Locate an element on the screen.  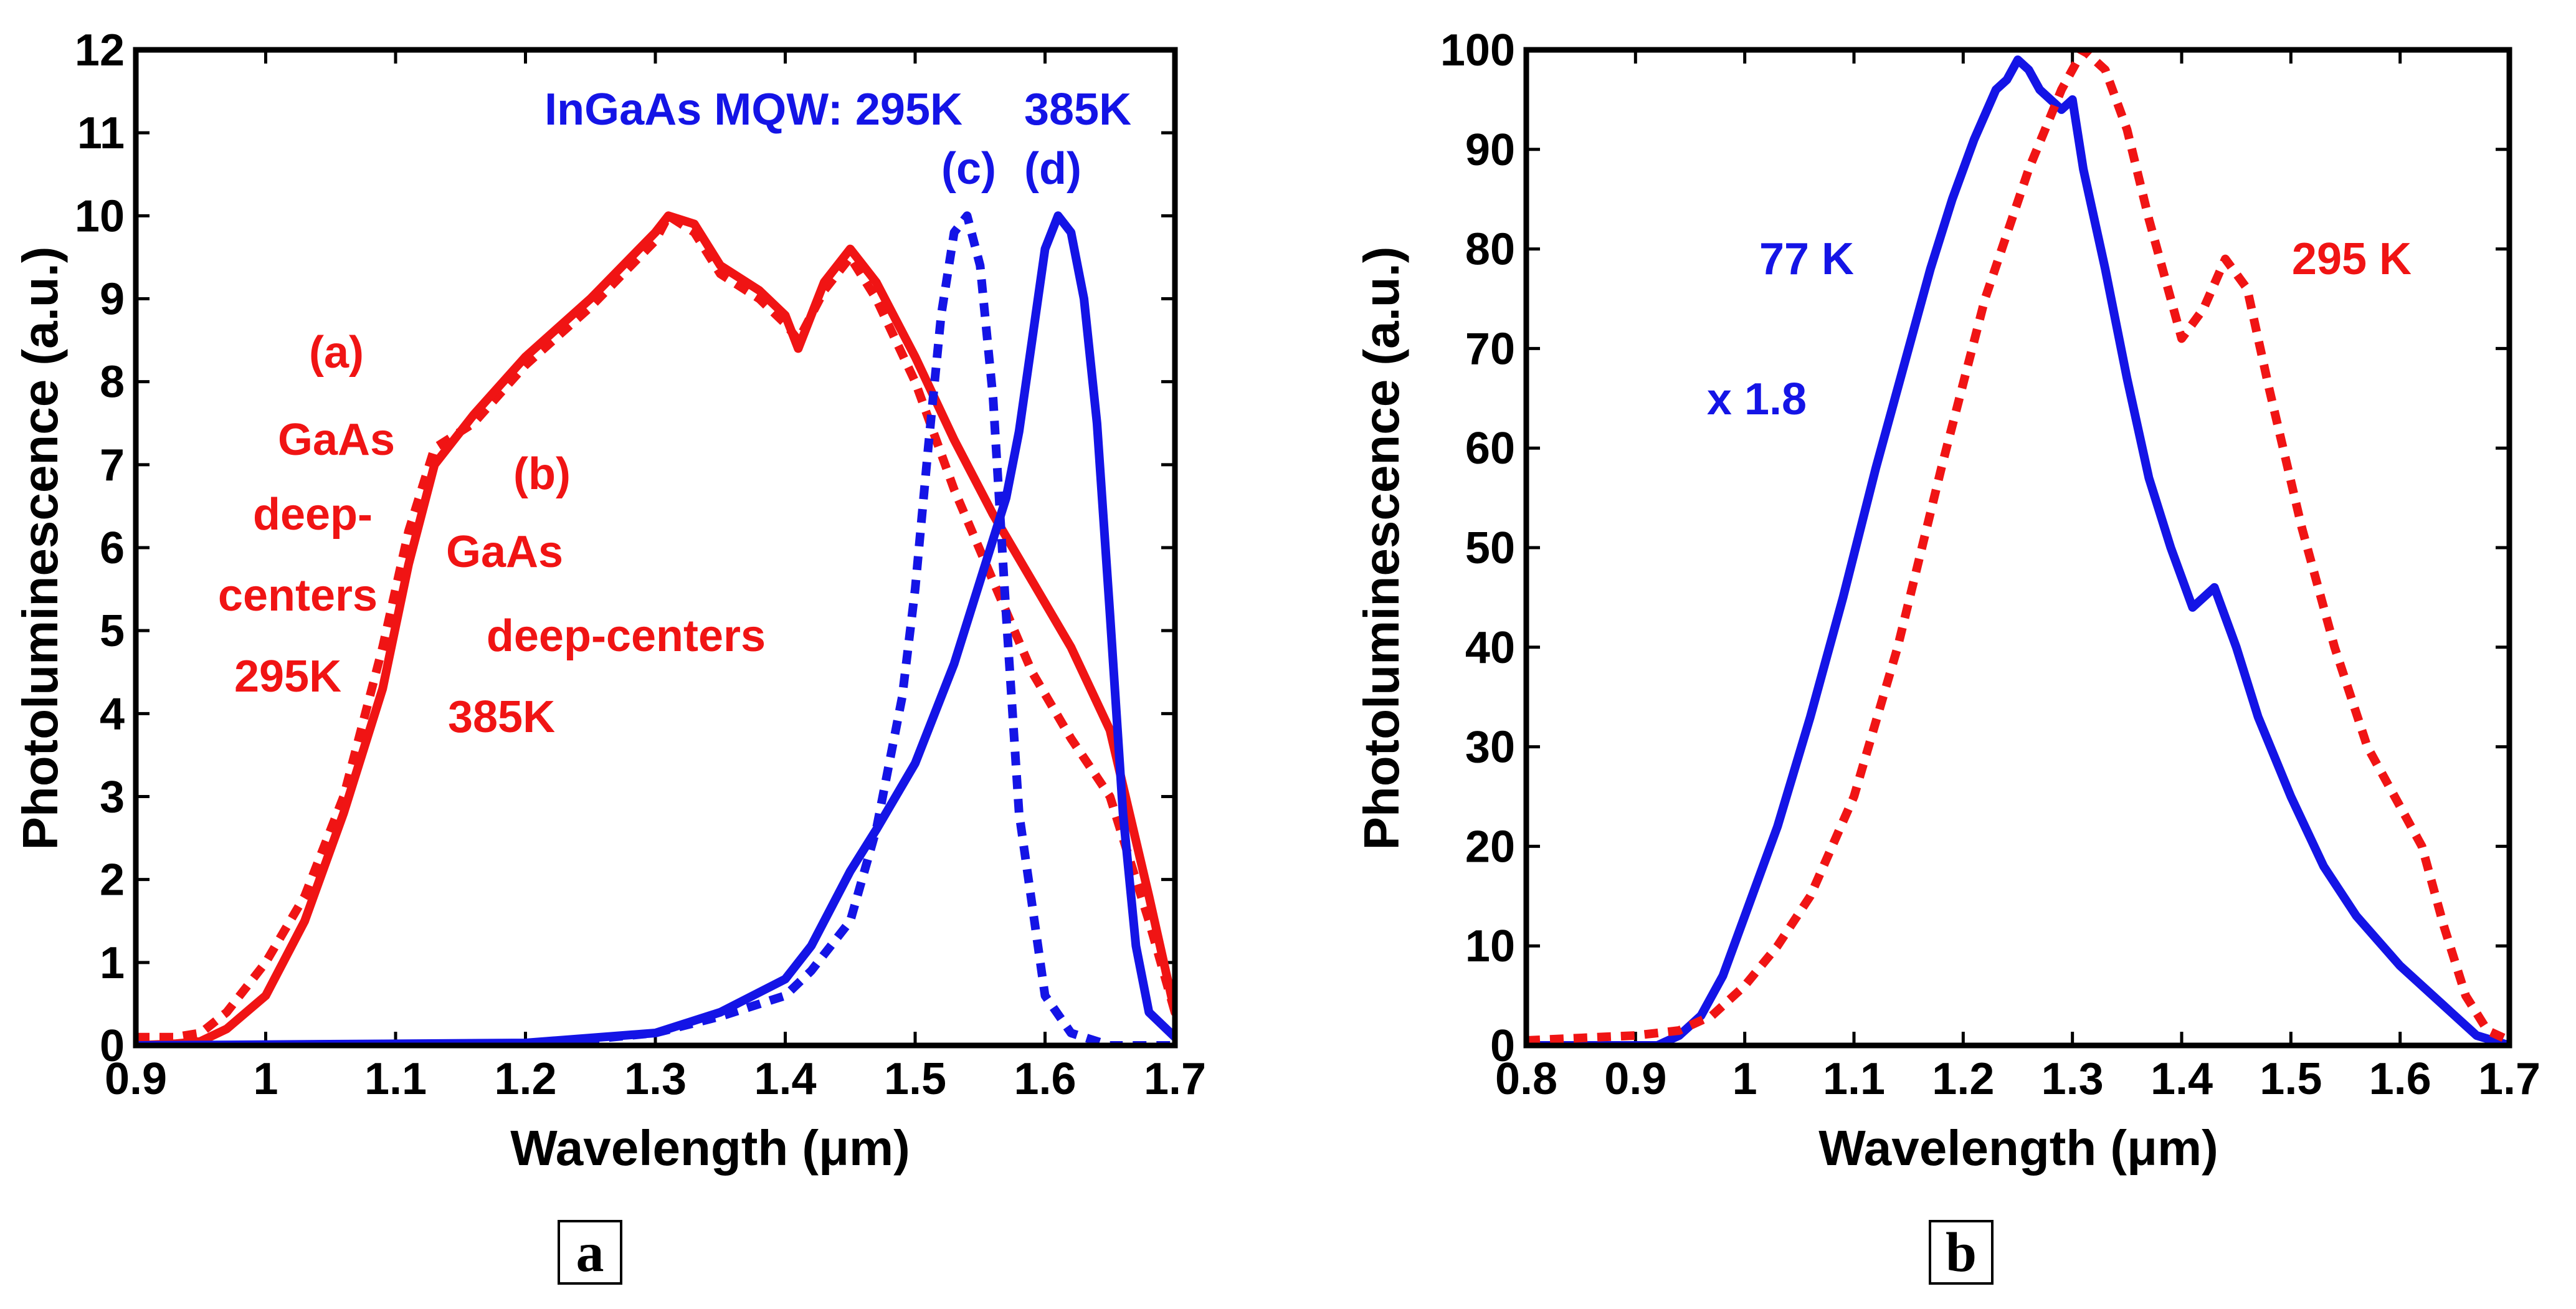
chart-a-y-label: Photoluminescence (a.u.) is located at coordinates (40, 548).